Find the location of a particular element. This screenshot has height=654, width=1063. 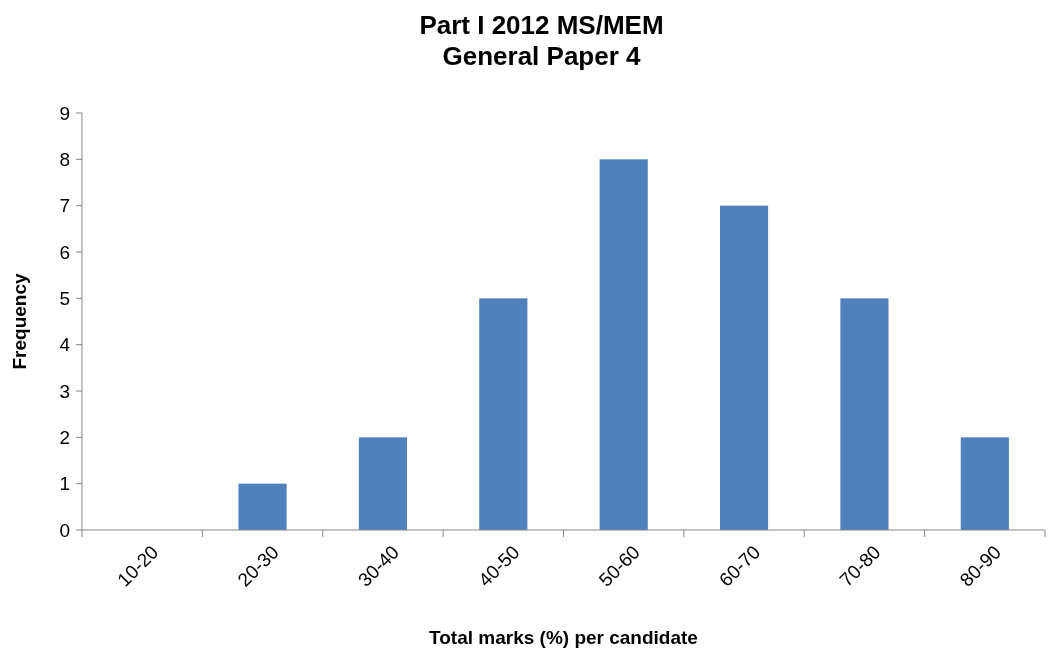

y-tick-label: 8 is located at coordinates (64, 159).